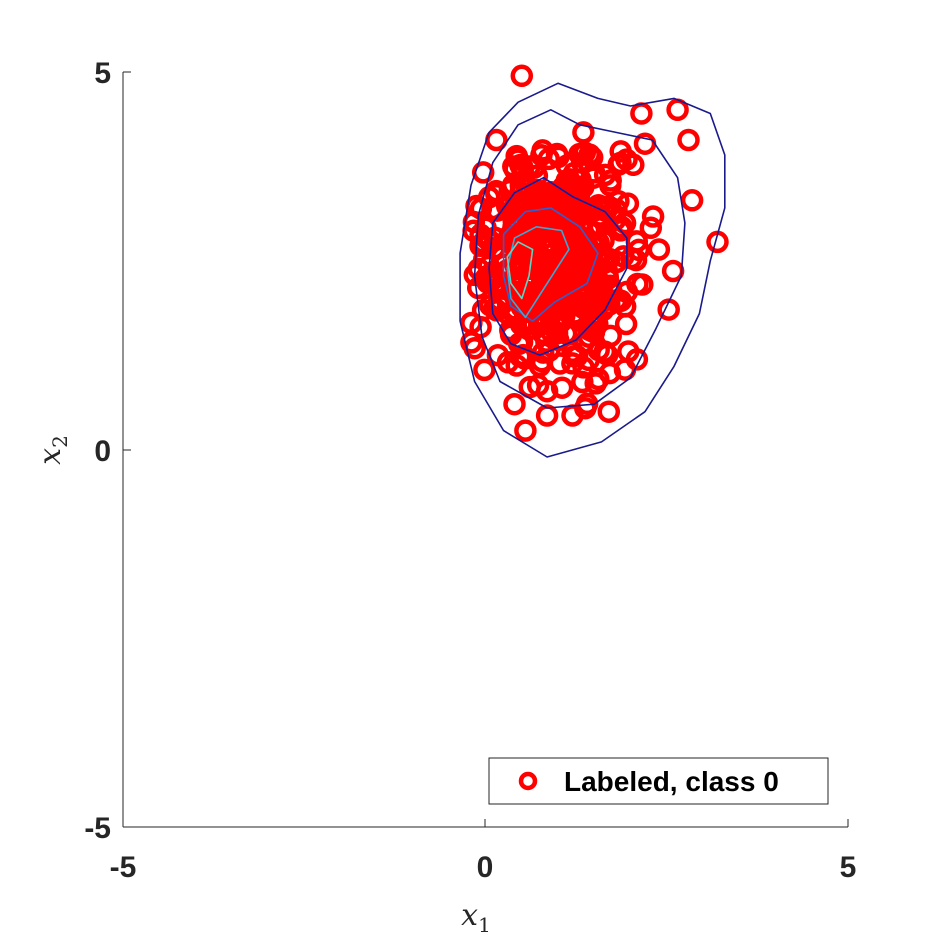 This screenshot has height=938, width=938. Describe the element at coordinates (97, 828) in the screenshot. I see `y-tick-label: -5` at that location.